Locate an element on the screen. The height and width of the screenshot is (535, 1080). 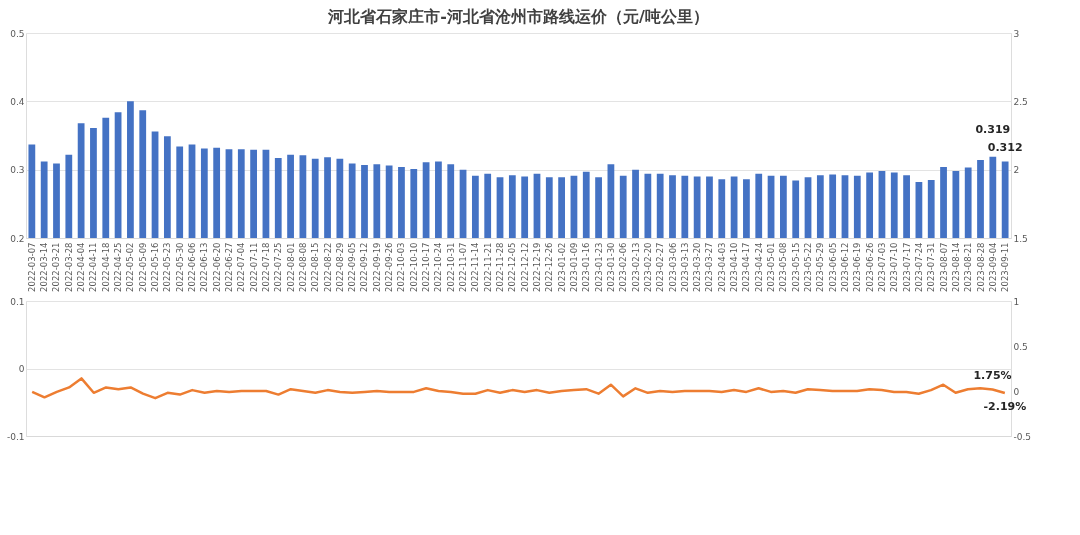
x-tick-label: 2022-08-22 is located at coordinates (327, 267).